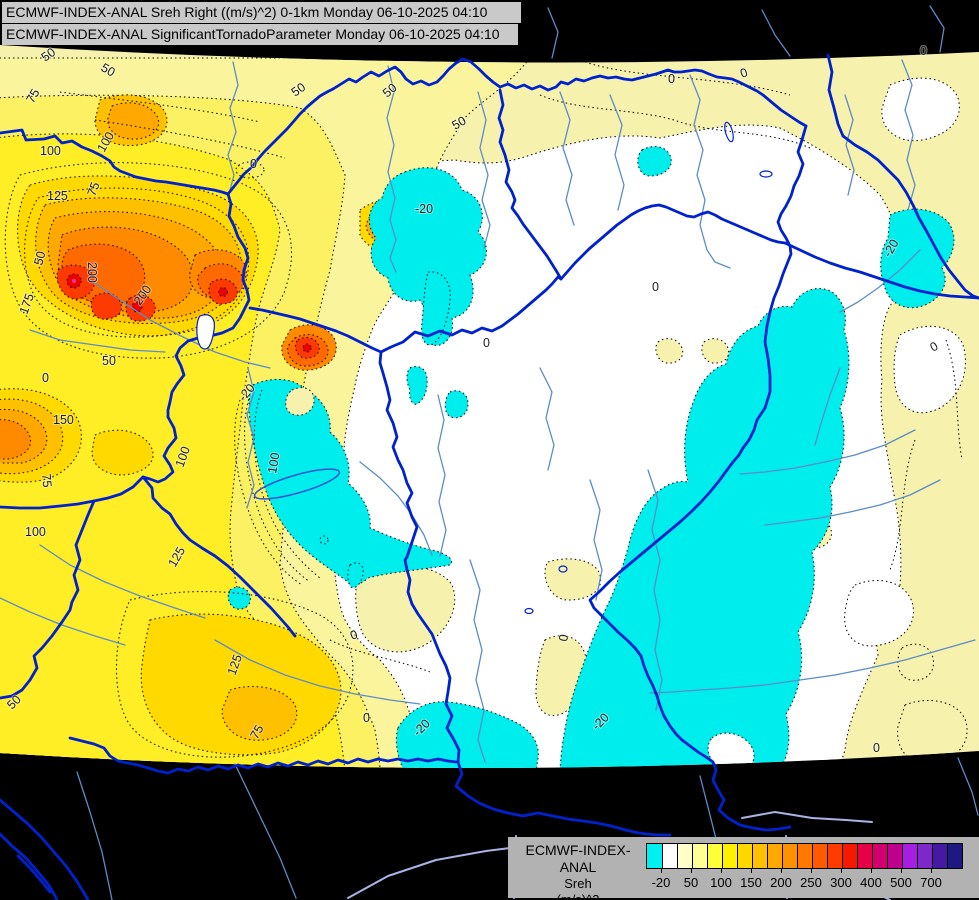  What do you see at coordinates (263, 755) in the screenshot?
I see `drava-river` at bounding box center [263, 755].